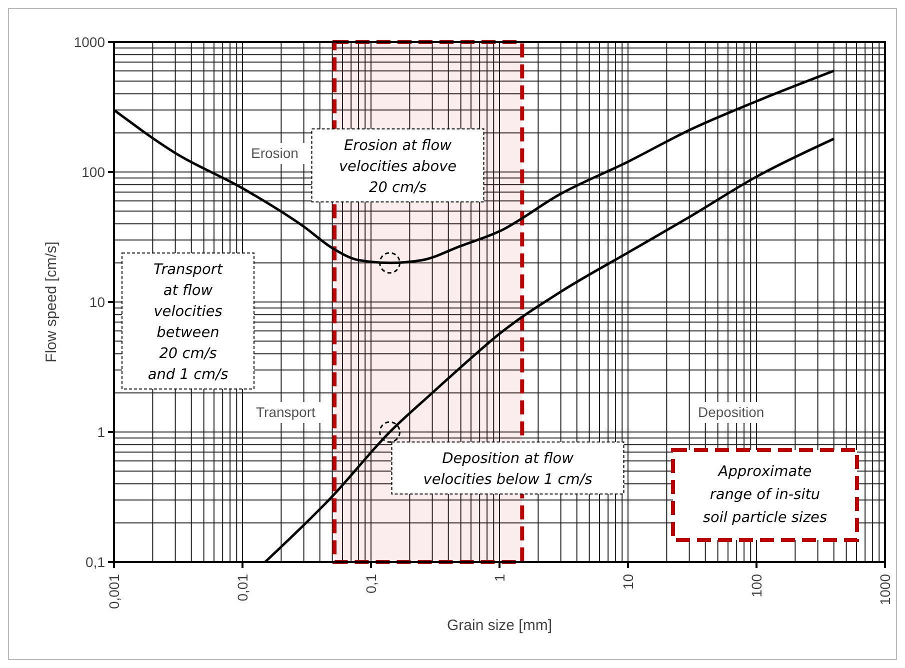 This screenshot has height=668, width=905. What do you see at coordinates (765, 495) in the screenshot?
I see `annotation: Approximate range of in-situ soil particle sizes` at bounding box center [765, 495].